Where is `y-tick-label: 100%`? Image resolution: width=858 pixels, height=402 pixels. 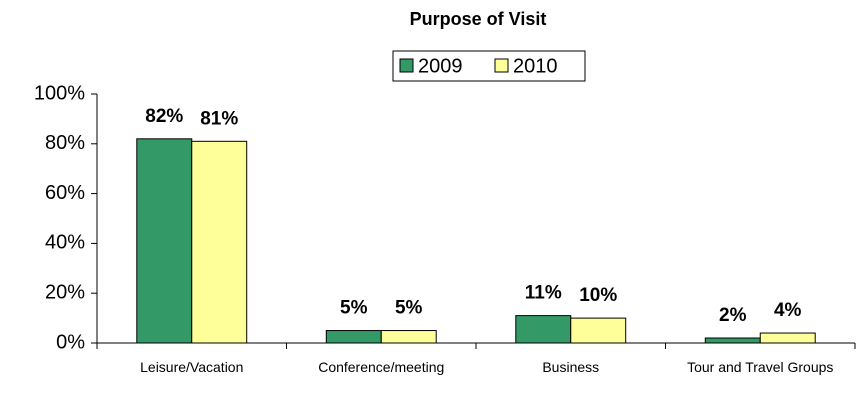
y-tick-label: 100% is located at coordinates (59, 93).